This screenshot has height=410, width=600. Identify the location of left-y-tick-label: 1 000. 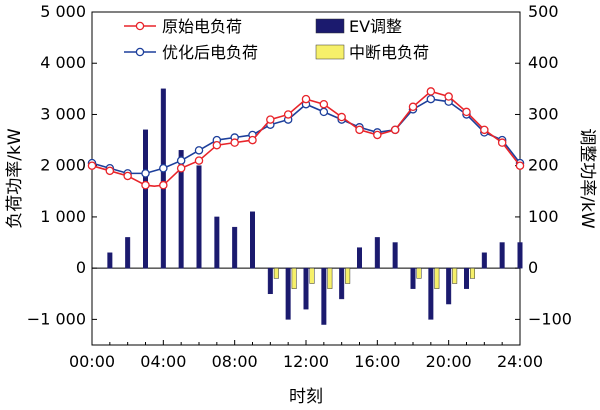
(63, 216).